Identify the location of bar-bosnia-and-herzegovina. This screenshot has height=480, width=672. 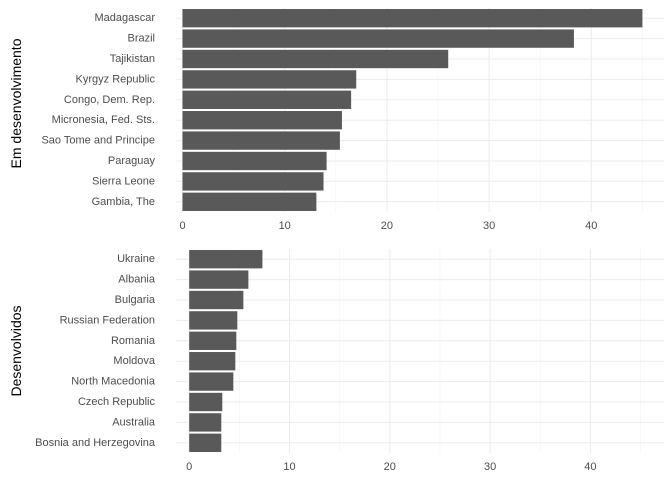
(205, 442).